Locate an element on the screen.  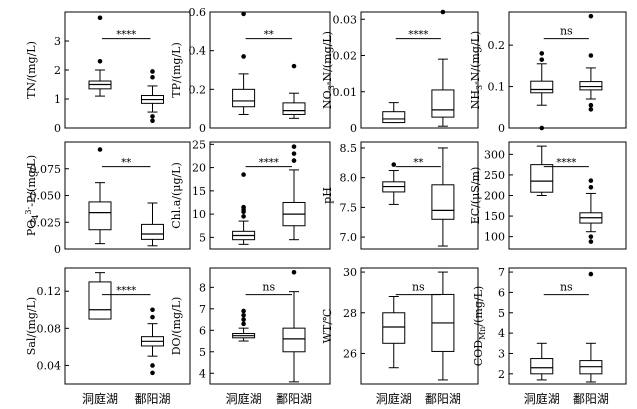
panel-1: 0 1 2 3 TN/(mg/L) **** is located at coordinates (108, 73).